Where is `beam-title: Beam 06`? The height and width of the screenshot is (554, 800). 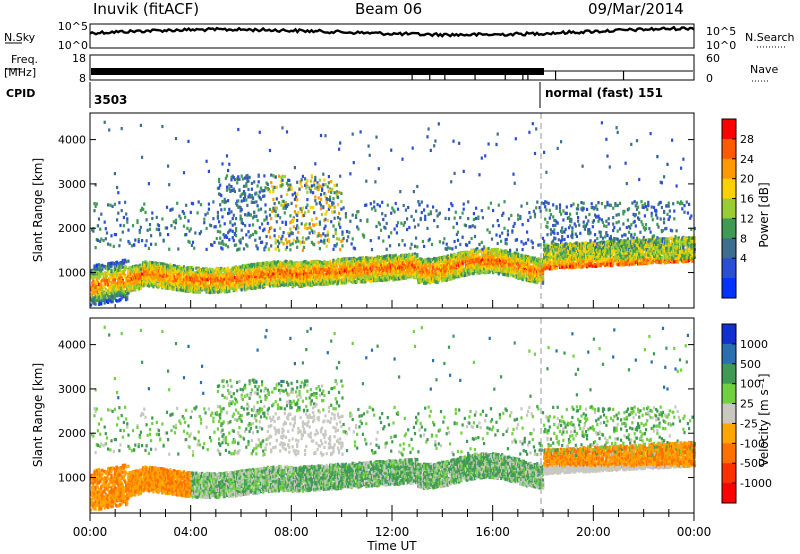
beam-title: Beam 06 is located at coordinates (388, 9).